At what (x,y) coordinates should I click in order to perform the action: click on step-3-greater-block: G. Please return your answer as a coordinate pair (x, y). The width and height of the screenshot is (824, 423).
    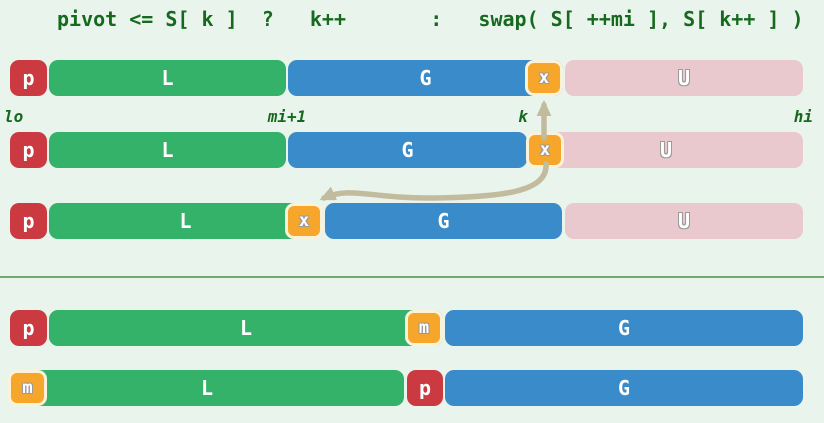
    Looking at the image, I should click on (443, 221).